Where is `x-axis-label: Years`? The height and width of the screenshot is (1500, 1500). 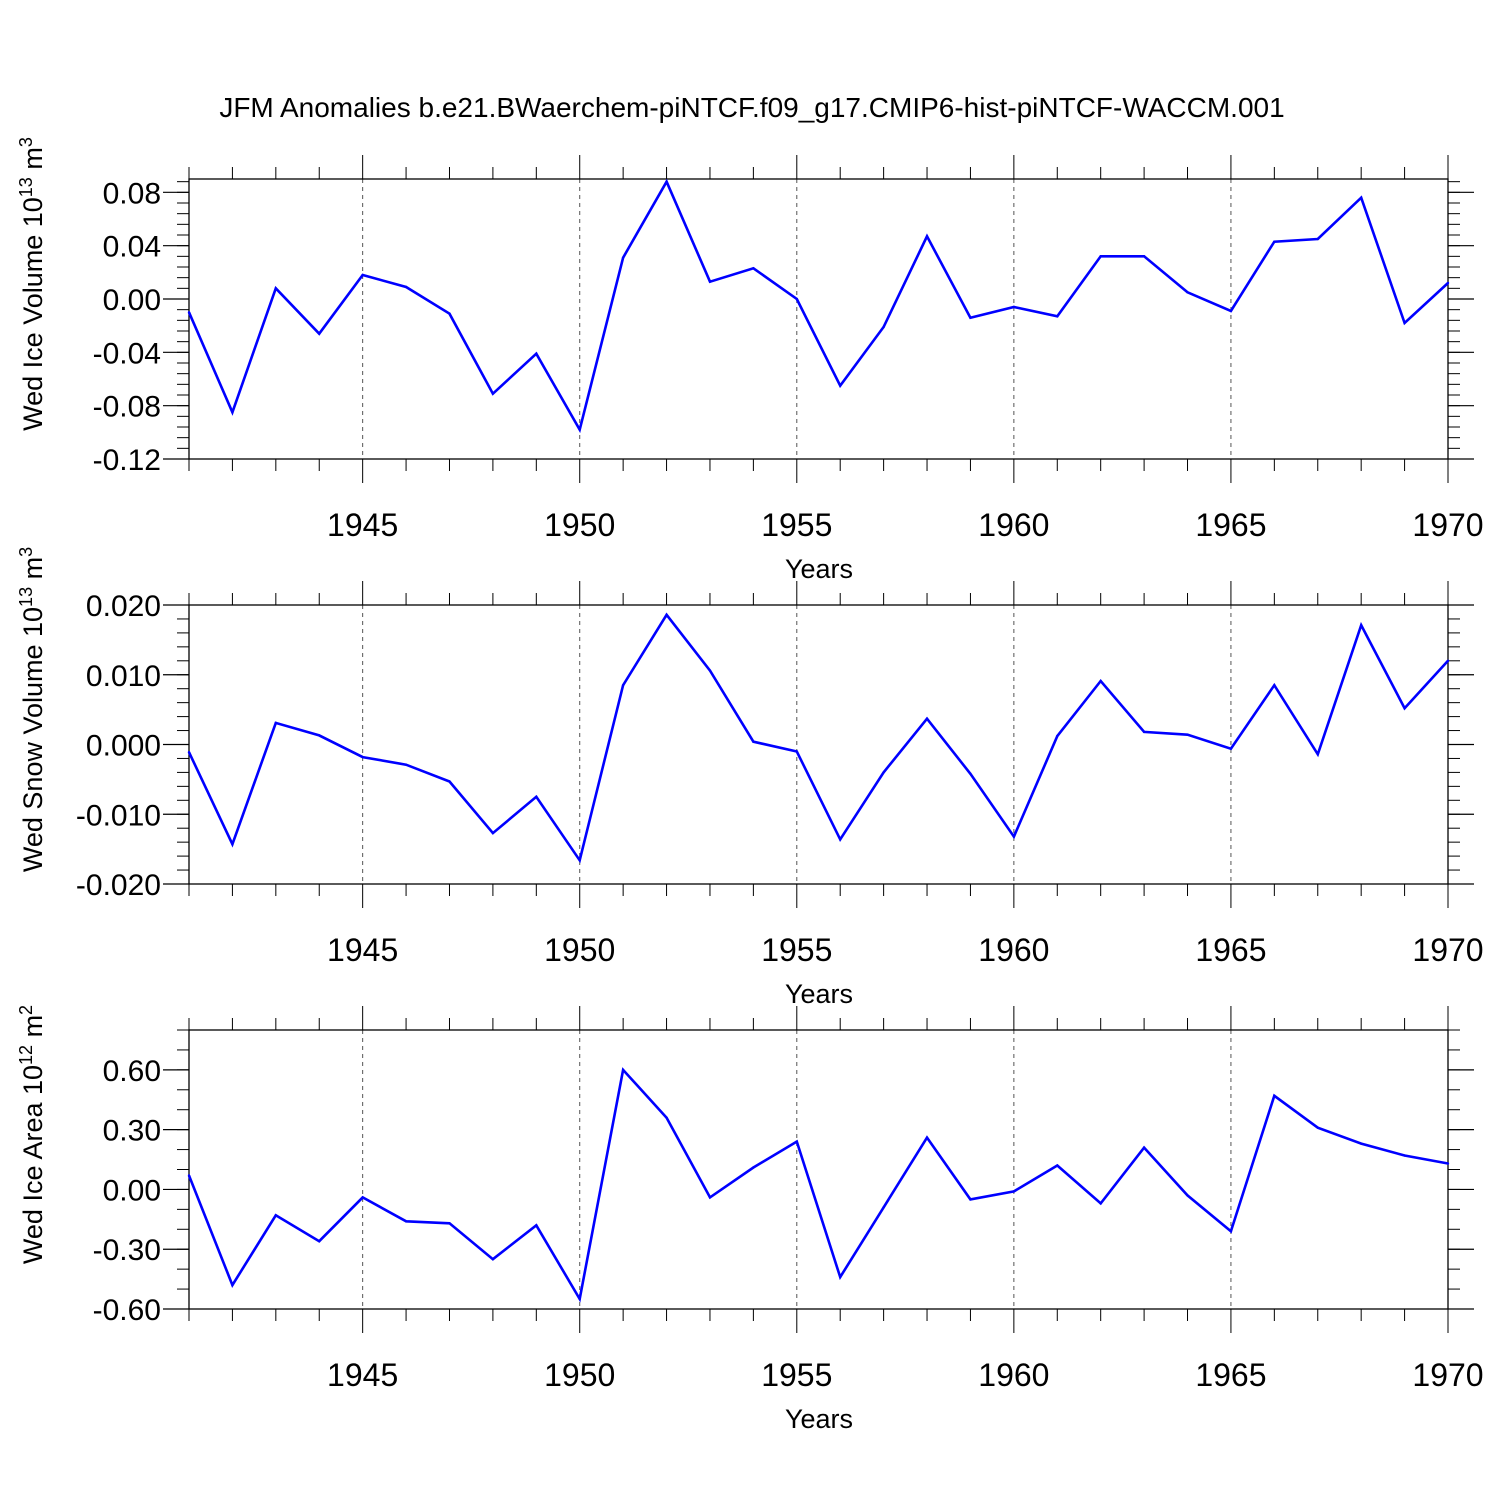 x-axis-label: Years is located at coordinates (819, 1419).